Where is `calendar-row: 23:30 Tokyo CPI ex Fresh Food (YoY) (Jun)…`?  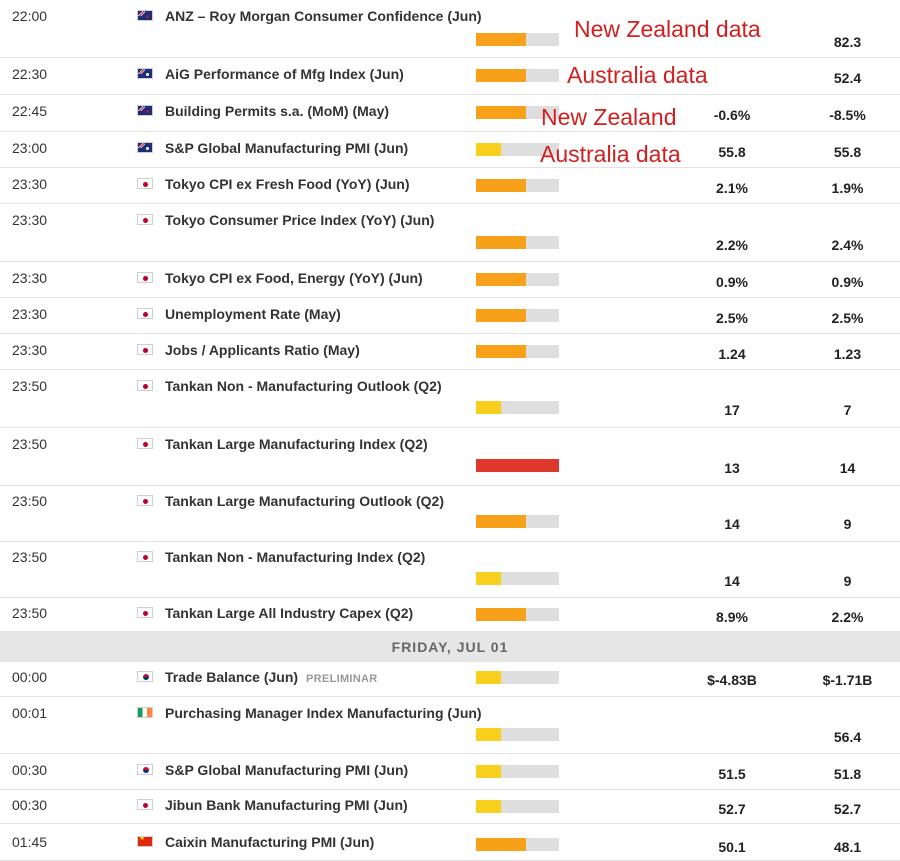
calendar-row: 23:30 Tokyo CPI ex Fresh Food (YoY) (Jun)… is located at coordinates (450, 186).